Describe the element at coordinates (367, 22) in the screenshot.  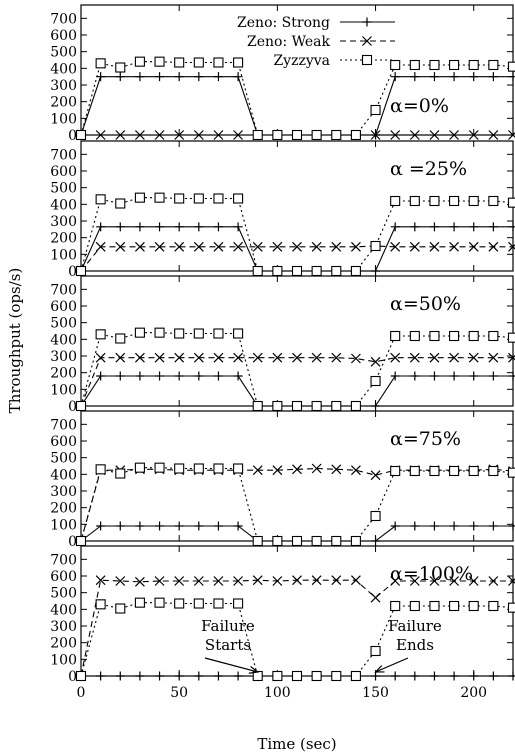
I see `legend-marker` at that location.